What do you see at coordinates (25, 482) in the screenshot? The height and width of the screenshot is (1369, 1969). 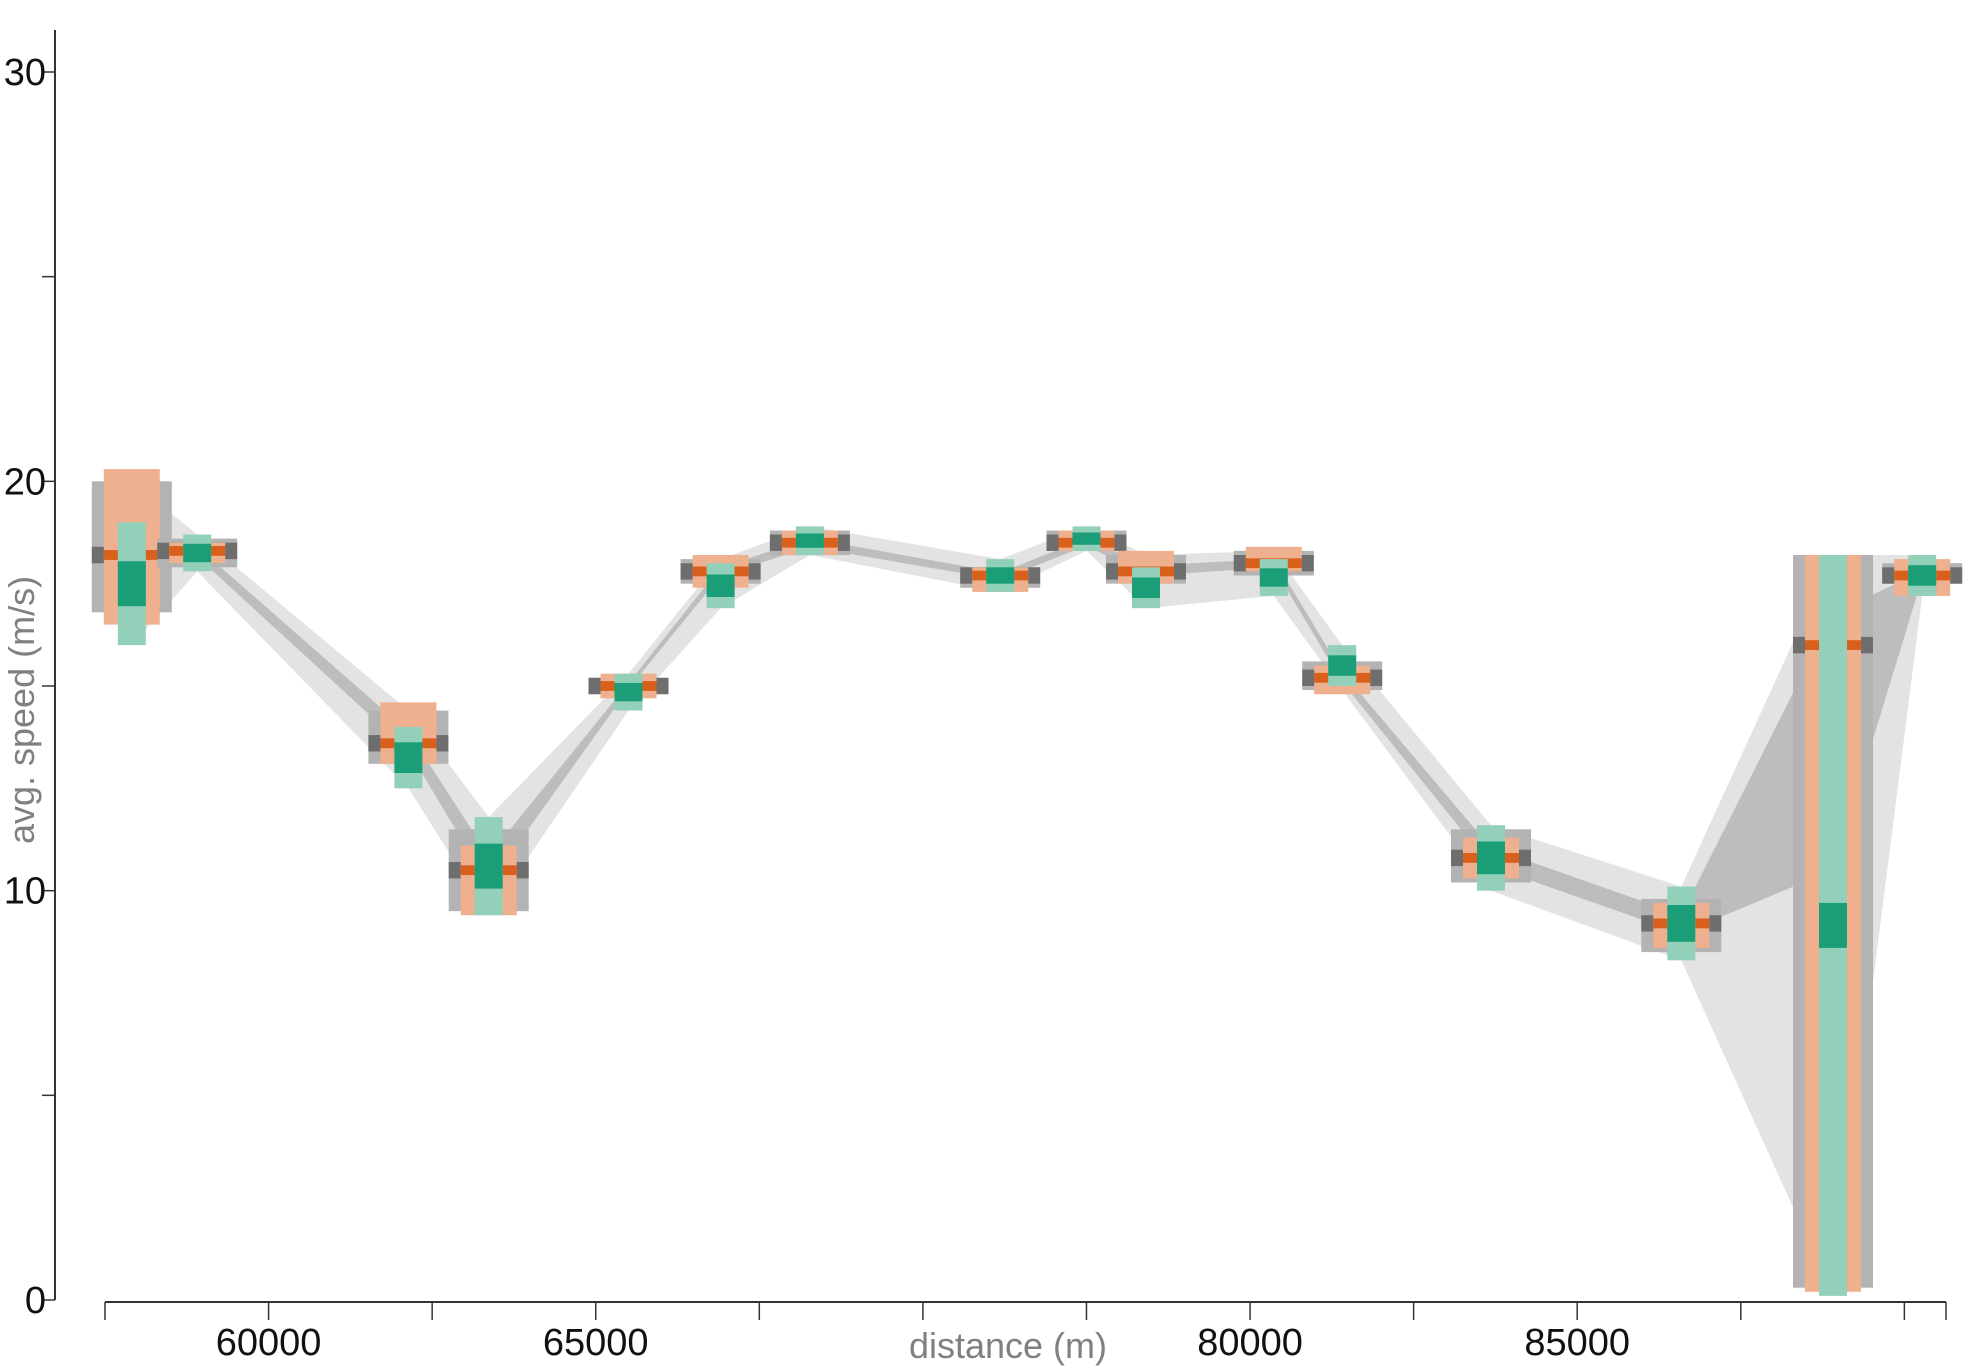 I see `y-tick-label: 20` at bounding box center [25, 482].